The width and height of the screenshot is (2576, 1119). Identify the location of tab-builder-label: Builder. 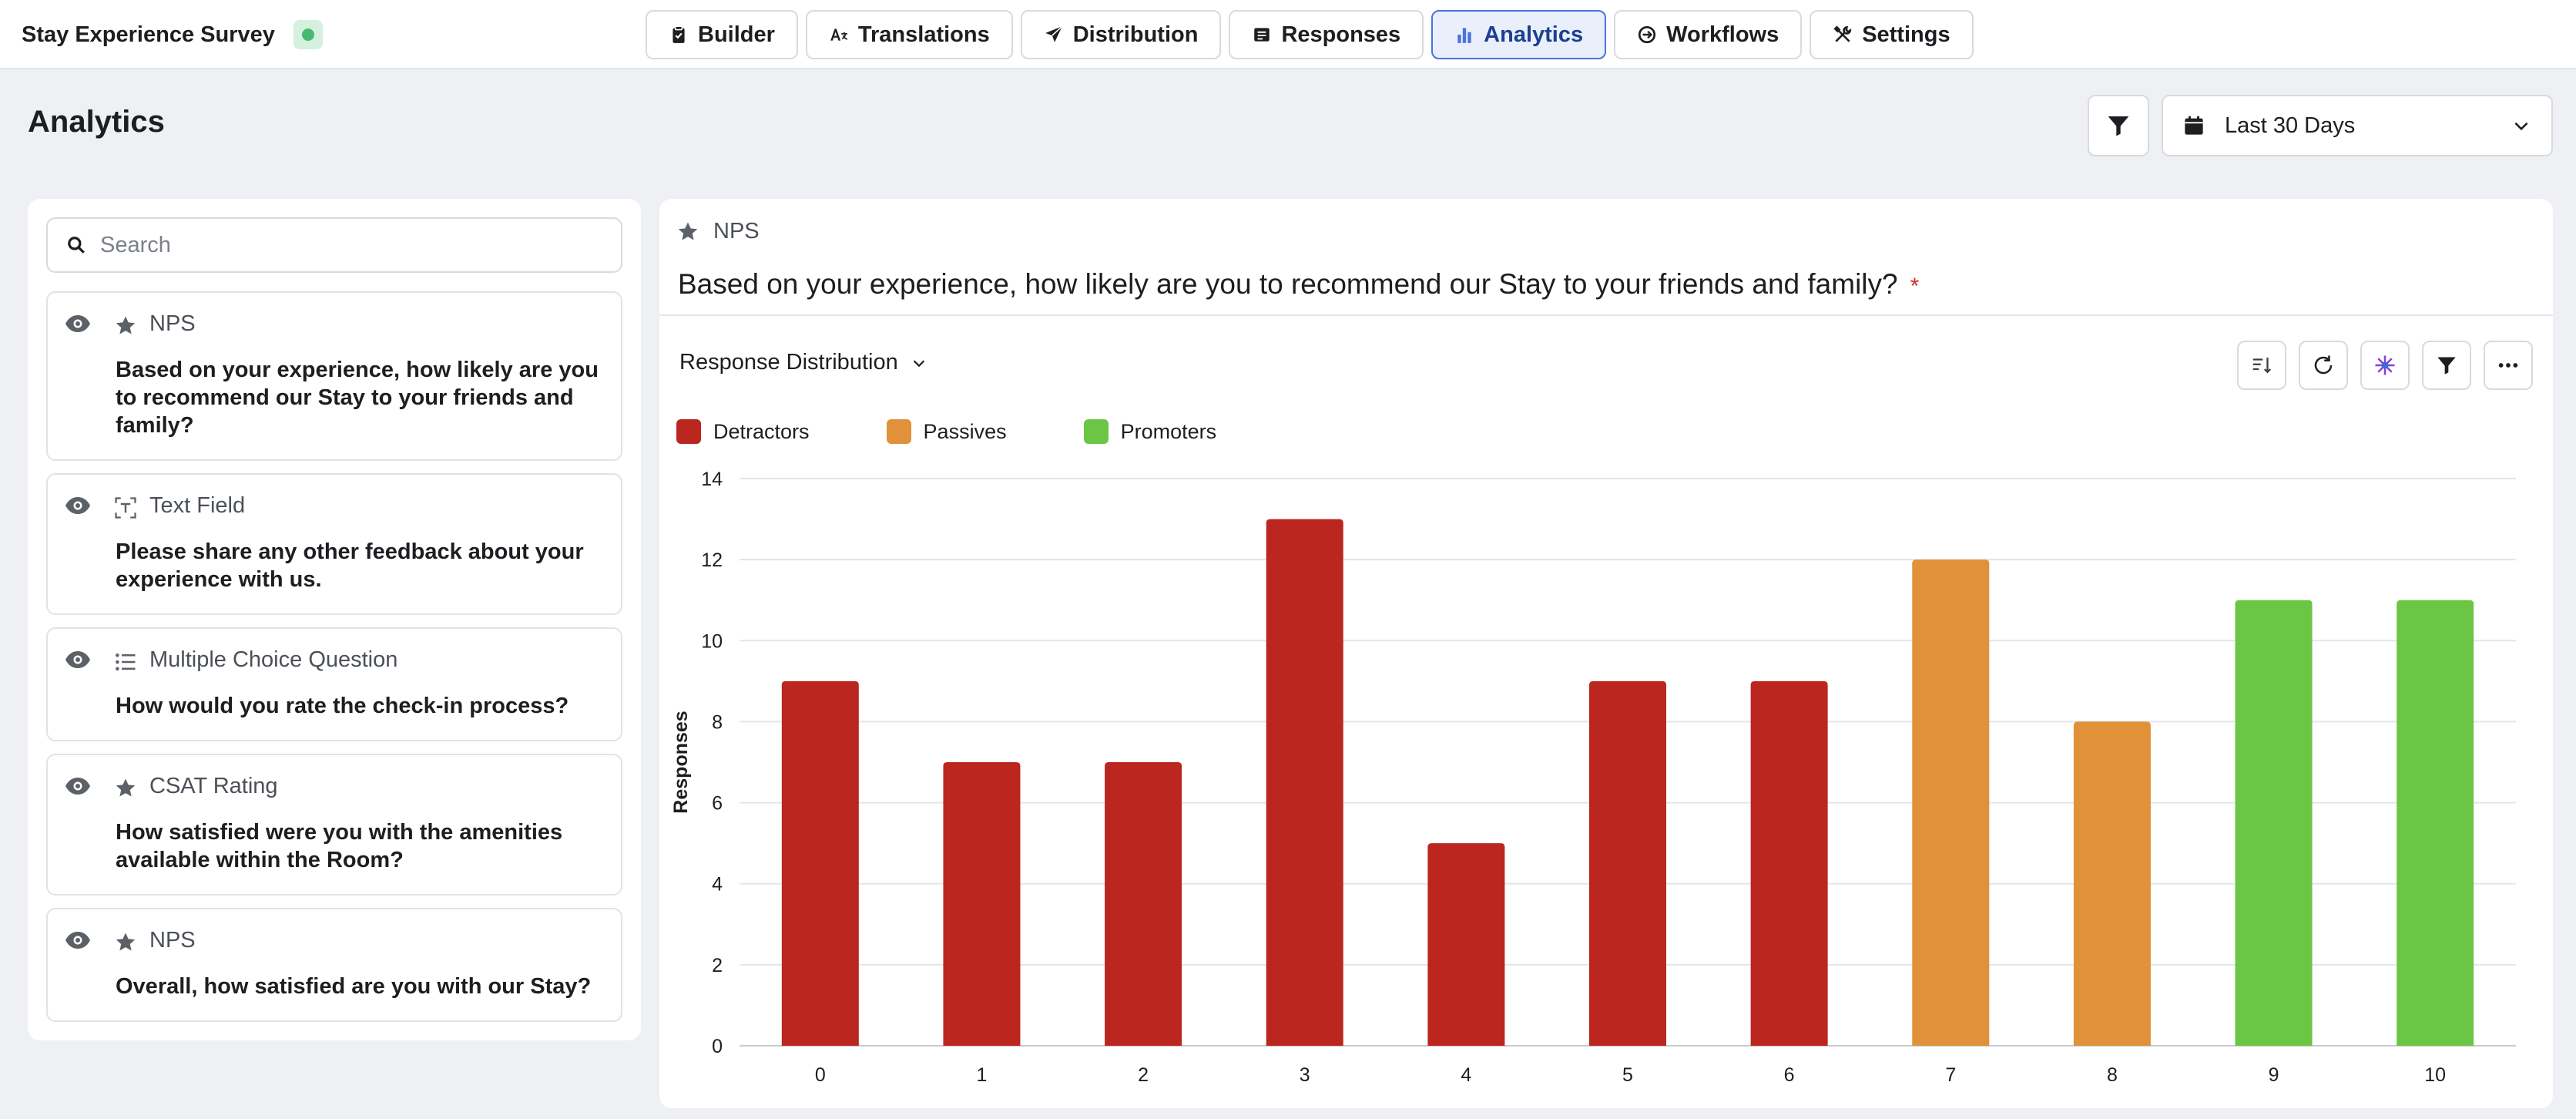
(736, 34).